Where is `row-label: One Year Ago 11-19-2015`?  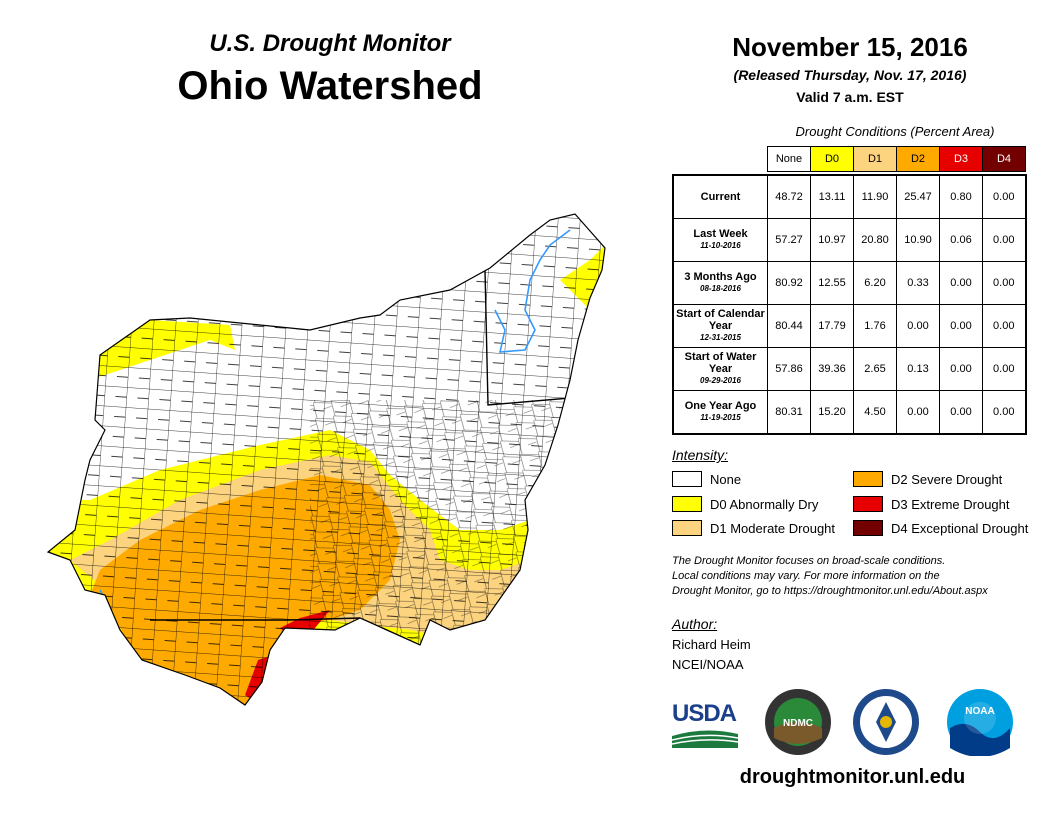
row-label: One Year Ago 11-19-2015 is located at coordinates (720, 412).